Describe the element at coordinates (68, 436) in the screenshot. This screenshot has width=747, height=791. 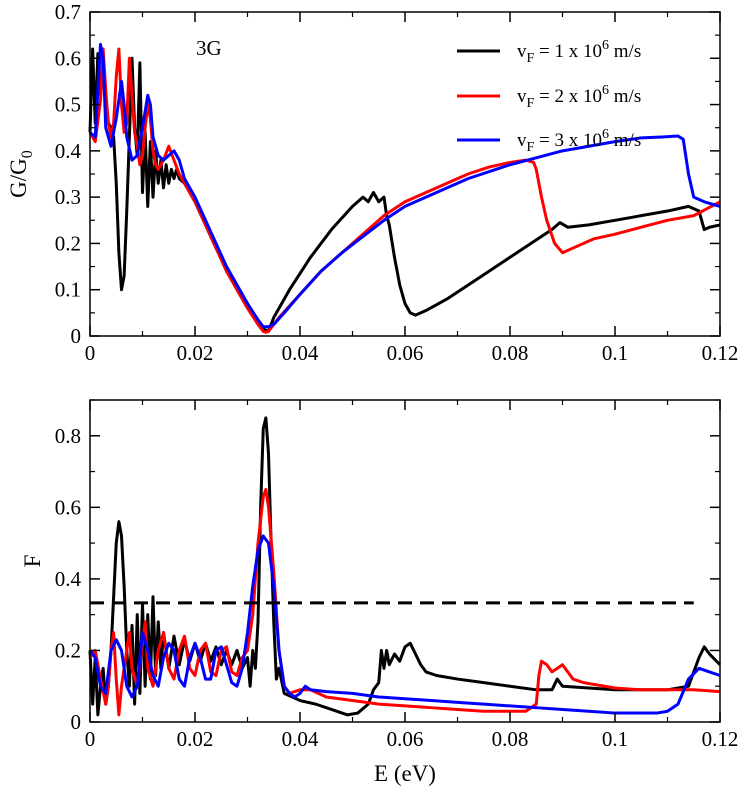
I see `fano-ytick-label: 0.8` at that location.